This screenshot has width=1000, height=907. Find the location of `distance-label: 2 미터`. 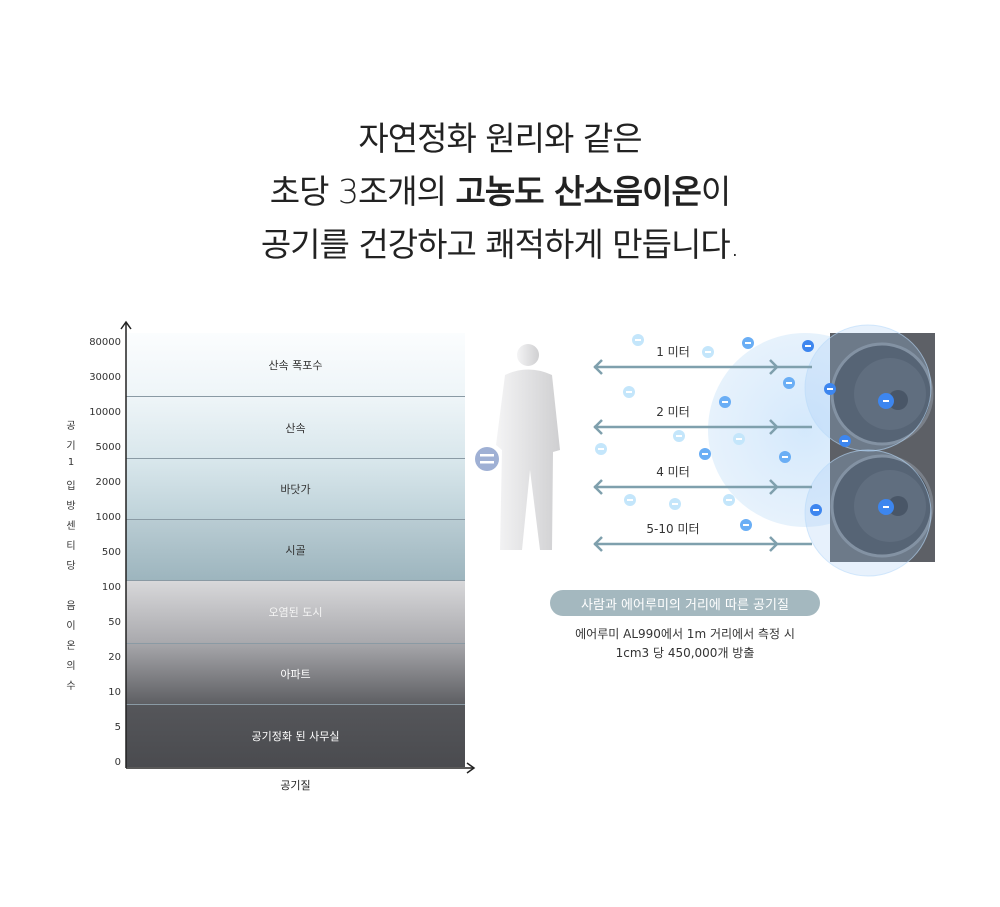

distance-label: 2 미터 is located at coordinates (673, 412).